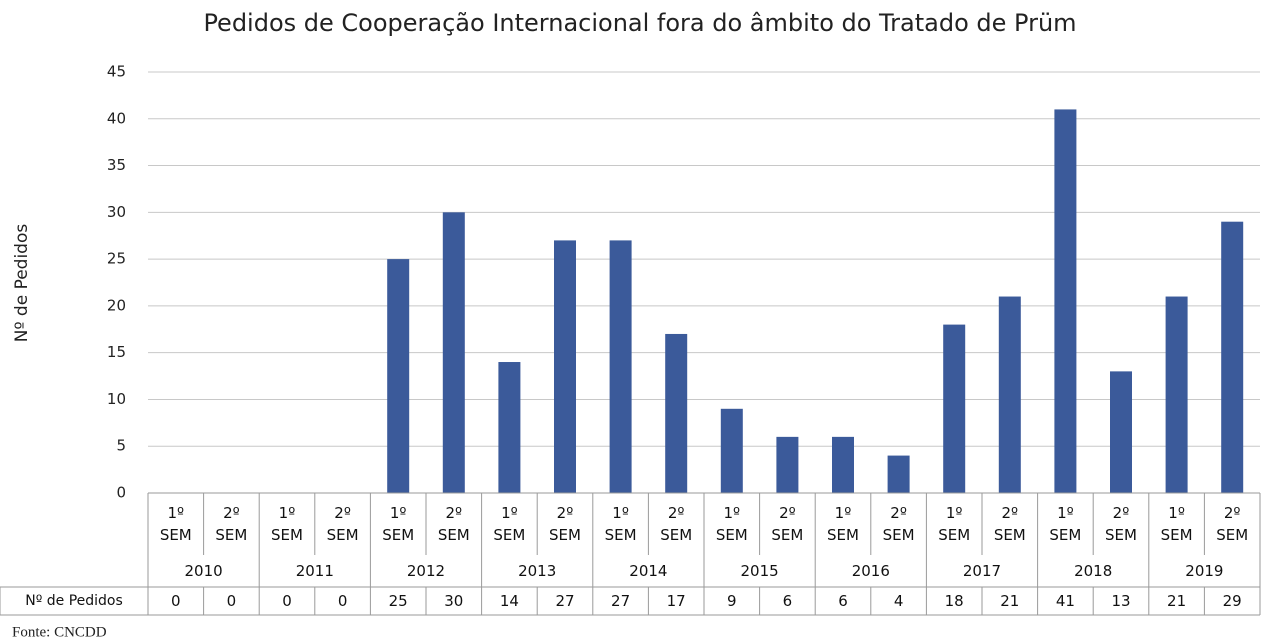 The image size is (1273, 644). Describe the element at coordinates (982, 571) in the screenshot. I see `group-label: 2017` at that location.